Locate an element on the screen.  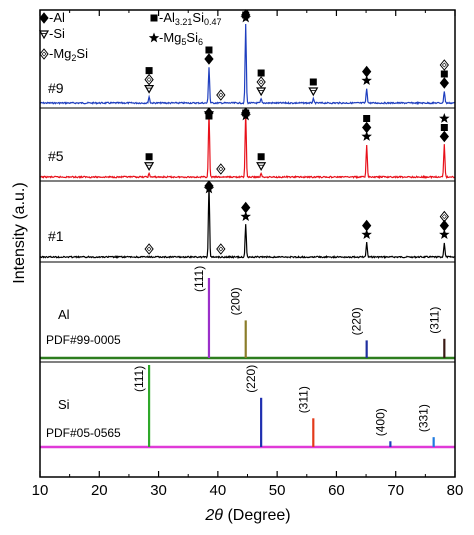
legend-label: -Mg2Si is located at coordinates (68, 54).